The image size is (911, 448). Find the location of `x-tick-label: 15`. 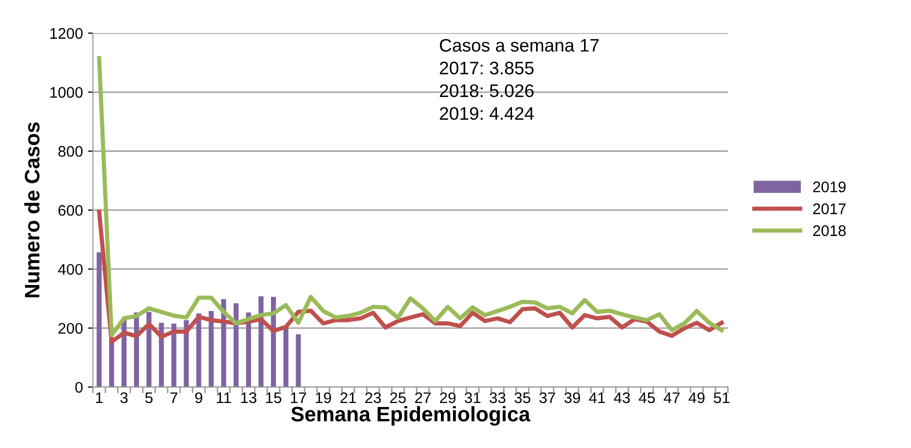

x-tick-label: 15 is located at coordinates (274, 398).